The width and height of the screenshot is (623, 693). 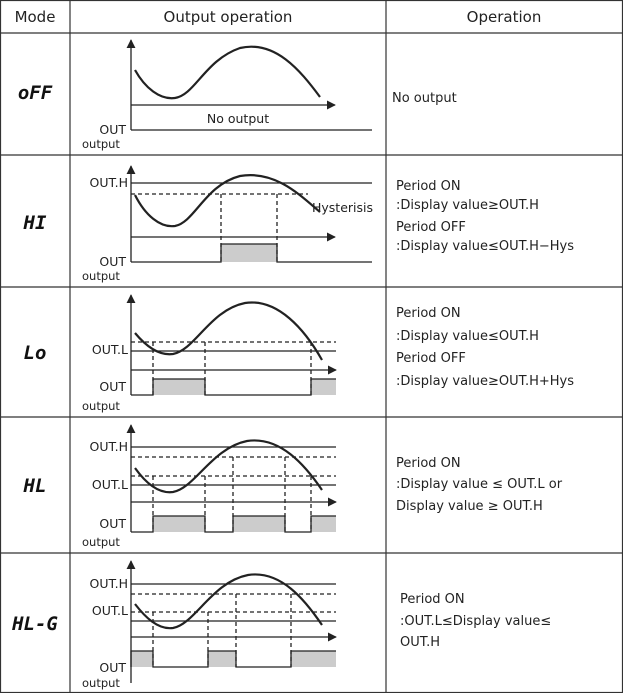 What do you see at coordinates (479, 484) in the screenshot?
I see `operation-line-2: :Display value ≤ OUT.L or` at bounding box center [479, 484].